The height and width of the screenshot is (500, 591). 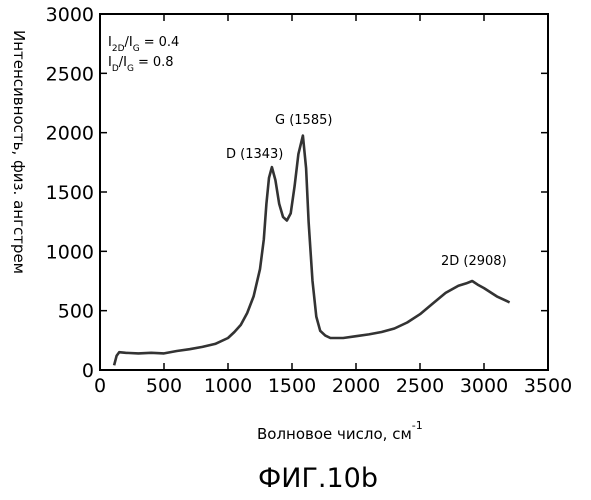 I want to click on x-tick-label: 1000, so click(x=228, y=386).